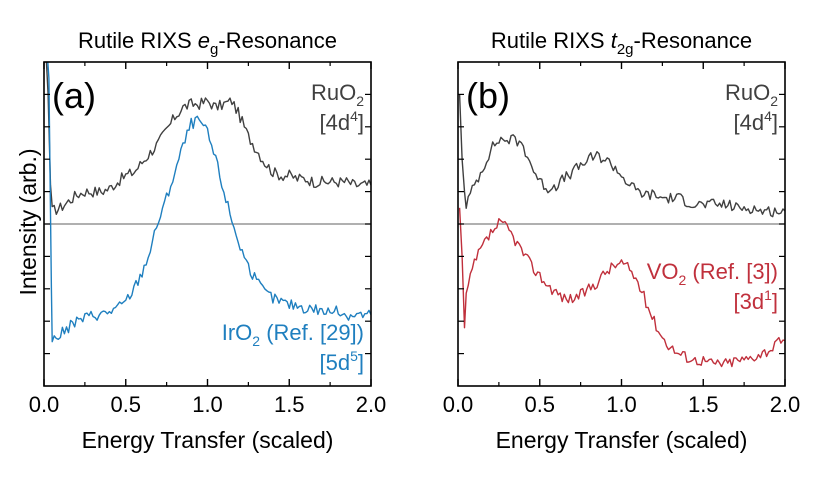 Image resolution: width=831 pixels, height=480 pixels. I want to click on series-label-2-line-1: VO2 (Ref. [3]), so click(712, 273).